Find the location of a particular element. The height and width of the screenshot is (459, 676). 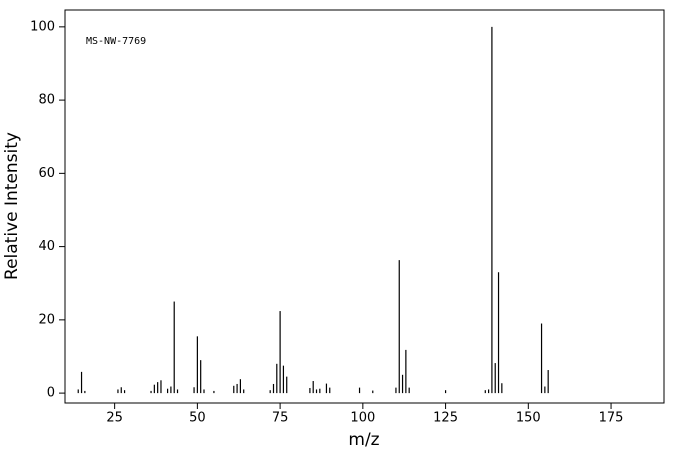

x-tick-label: 100 is located at coordinates (362, 418).